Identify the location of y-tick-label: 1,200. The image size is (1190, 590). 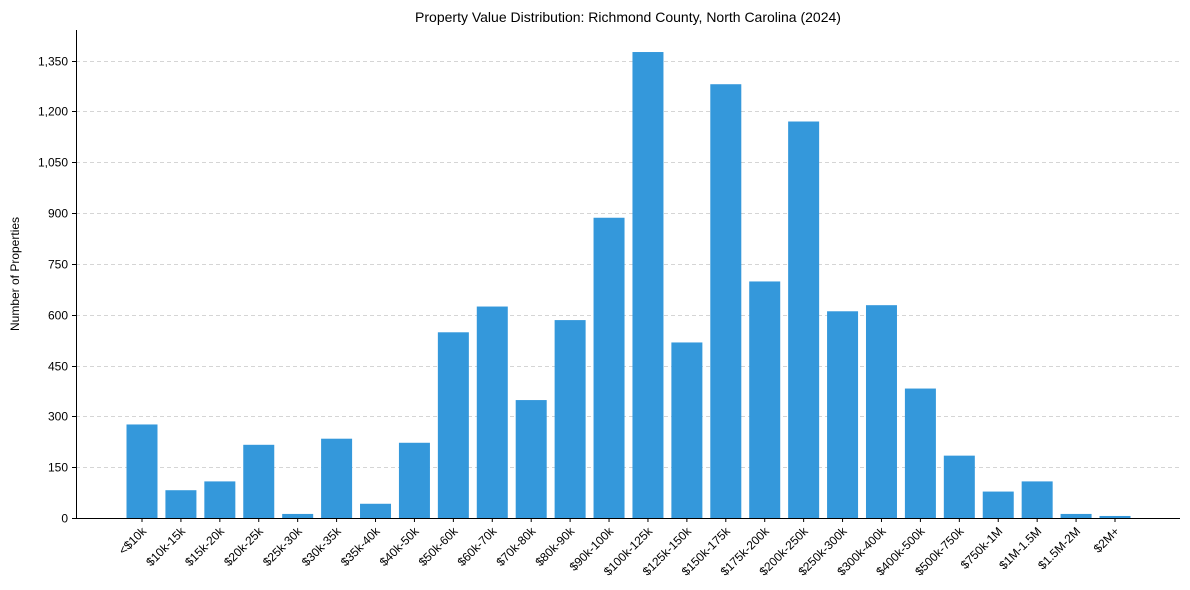
(53, 112).